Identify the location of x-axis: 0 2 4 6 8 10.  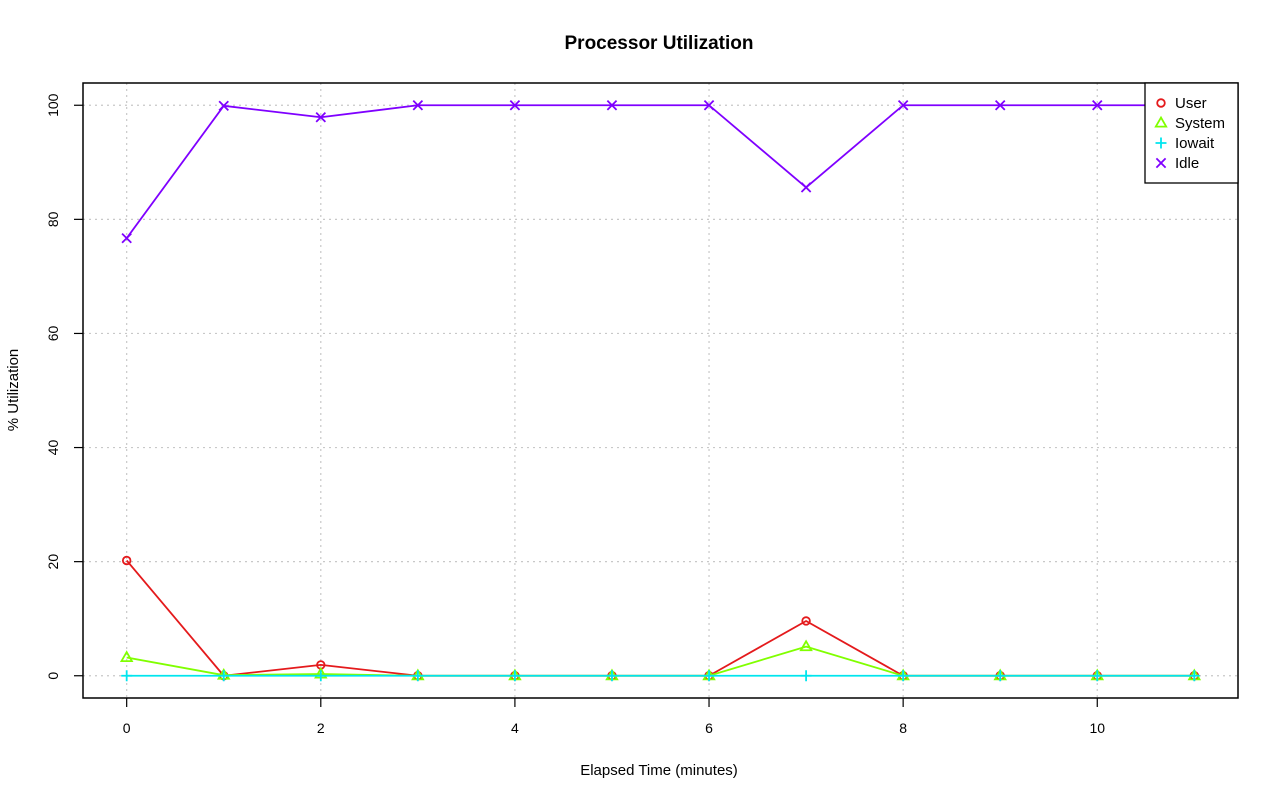
(614, 717).